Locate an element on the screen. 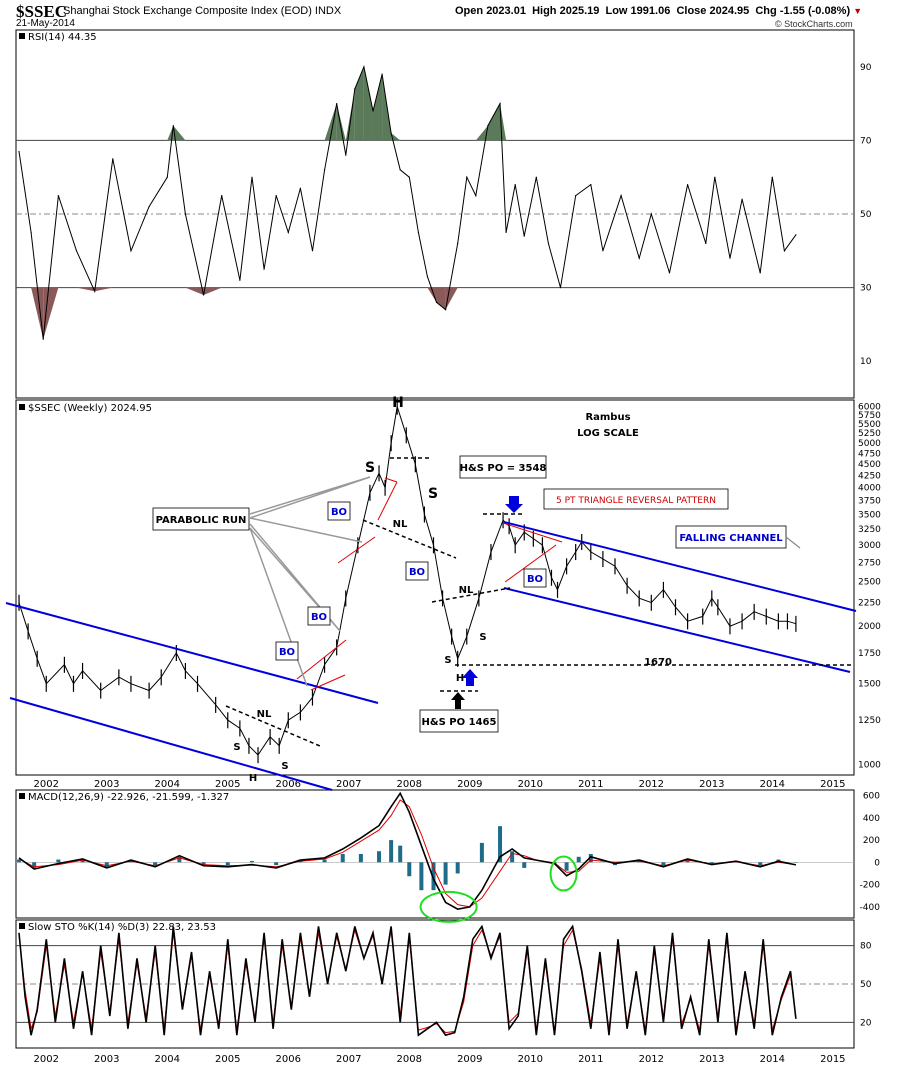 This screenshot has width=900, height=1069. stoch-x-tick-label: 2010 is located at coordinates (530, 1059).